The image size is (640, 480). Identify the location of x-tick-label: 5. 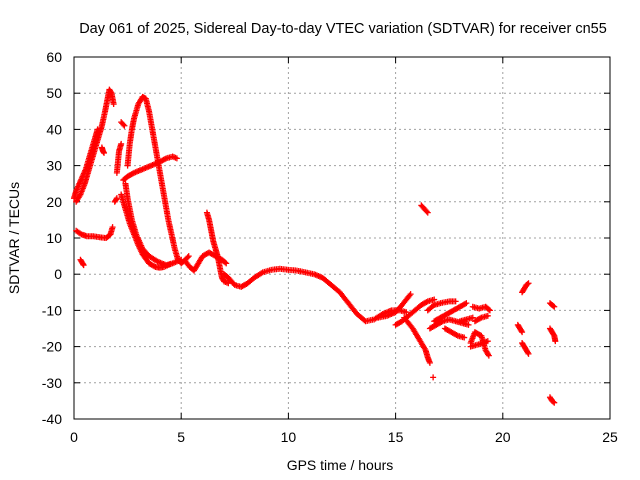
(181, 437).